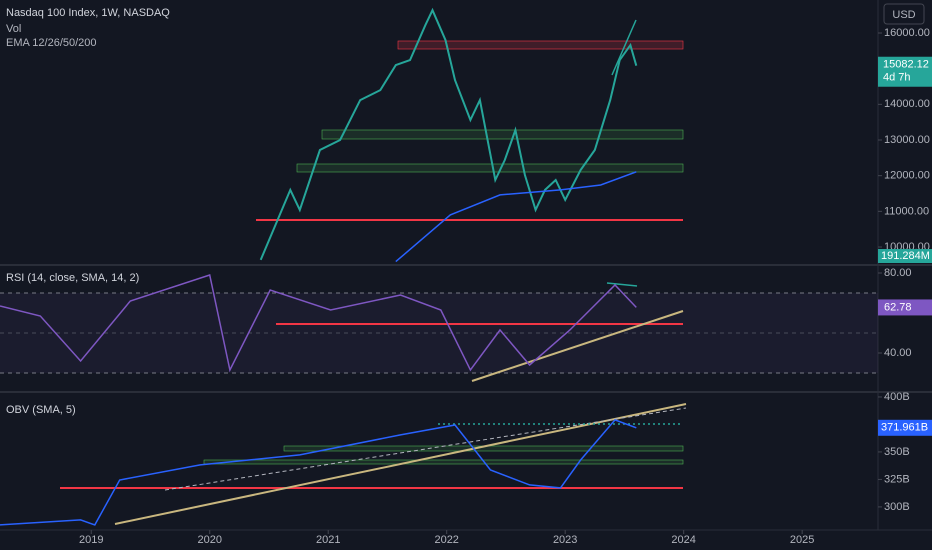  I want to click on price-tag, so click(905, 71).